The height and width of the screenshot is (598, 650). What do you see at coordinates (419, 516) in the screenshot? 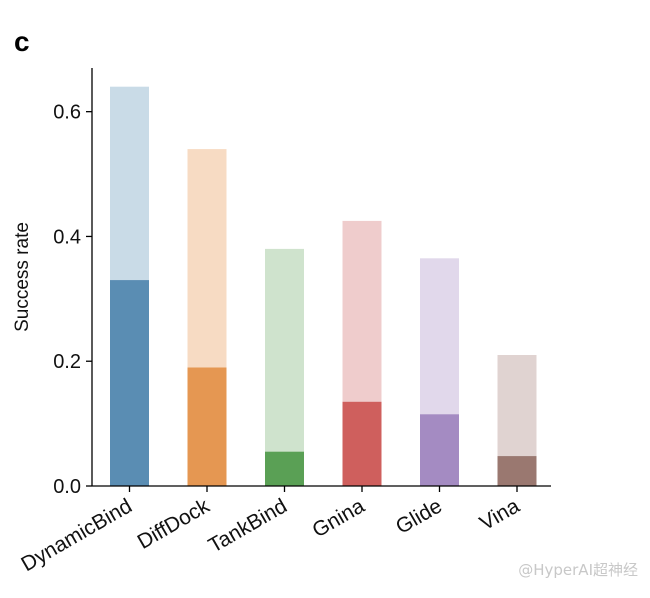
I see `x-tick-label-glide: Glide` at bounding box center [419, 516].